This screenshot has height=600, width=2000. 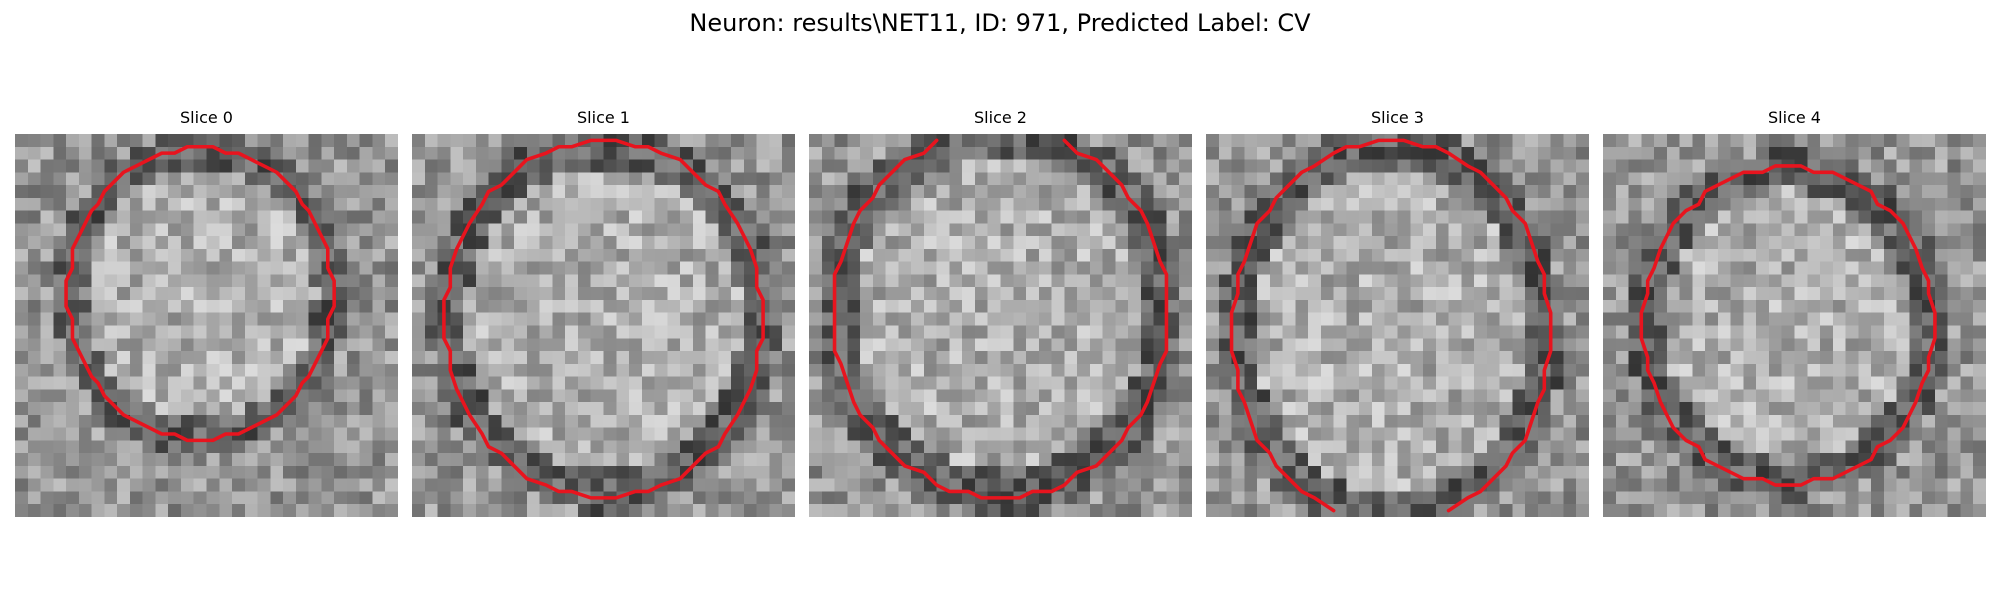 What do you see at coordinates (603, 117) in the screenshot?
I see `slice-title-1: Slice 1` at bounding box center [603, 117].